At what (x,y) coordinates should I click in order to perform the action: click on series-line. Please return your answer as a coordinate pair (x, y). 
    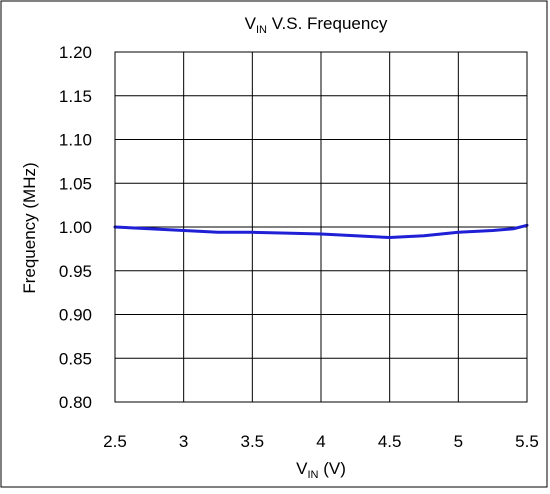
    Looking at the image, I should click on (321, 231).